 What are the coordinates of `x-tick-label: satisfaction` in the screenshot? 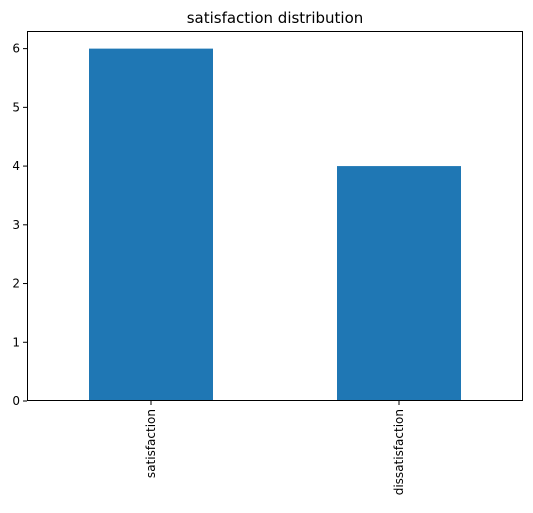 It's located at (151, 443).